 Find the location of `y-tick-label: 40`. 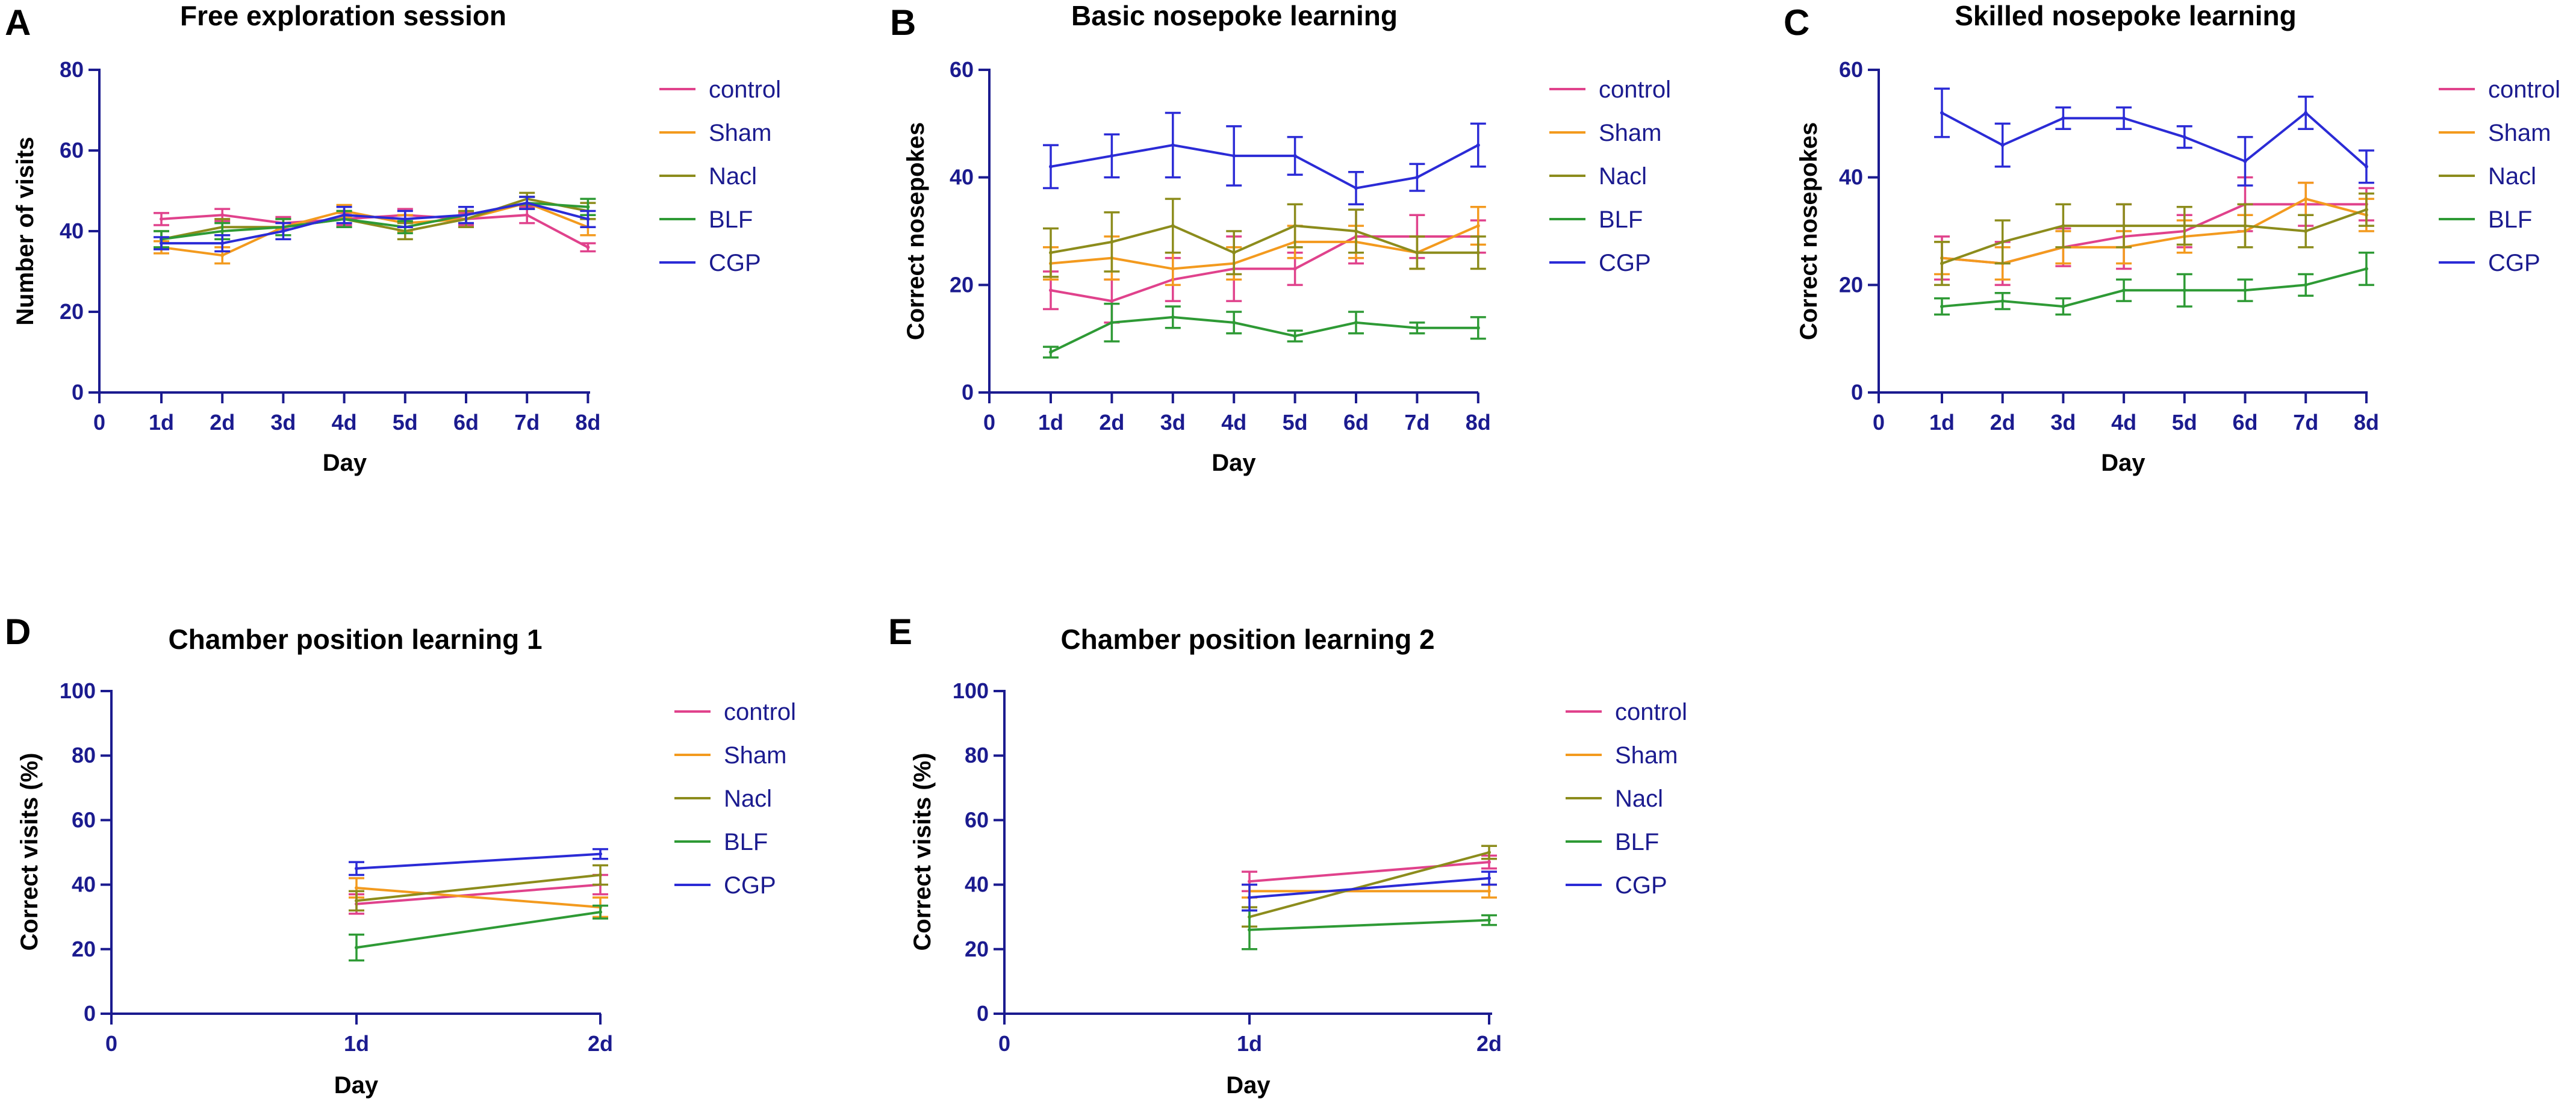

y-tick-label: 40 is located at coordinates (1851, 177).